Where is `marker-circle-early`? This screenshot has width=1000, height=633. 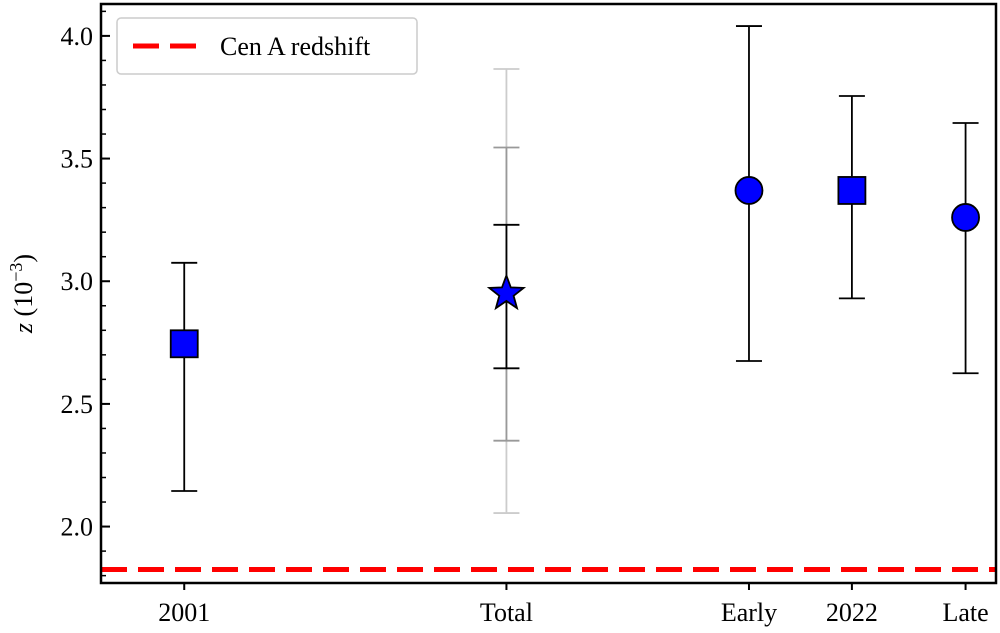
marker-circle-early is located at coordinates (749, 190).